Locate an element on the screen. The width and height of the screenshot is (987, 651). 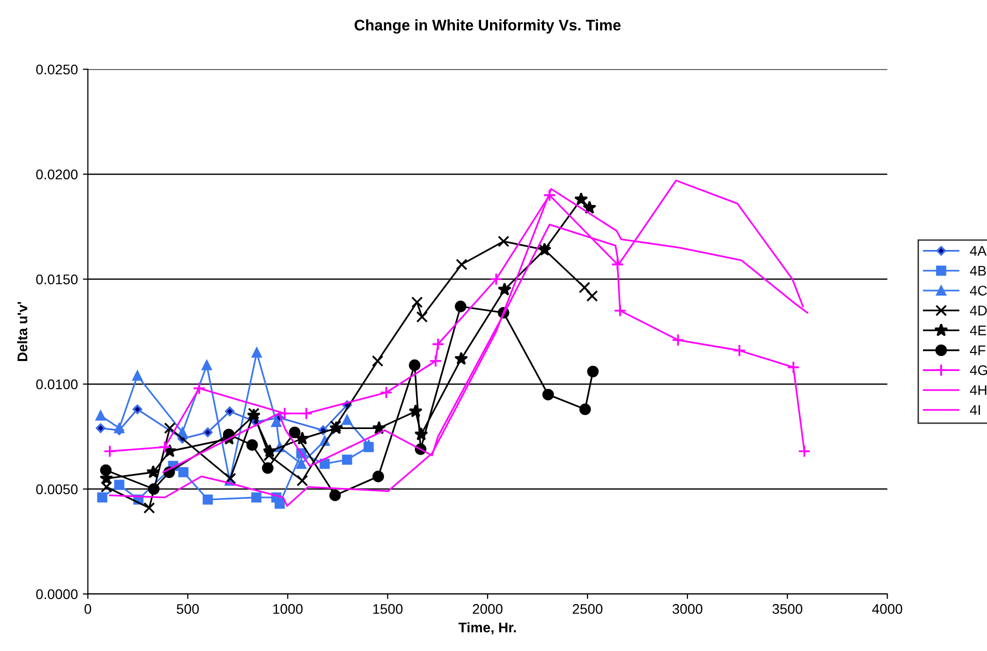
x-axis-title: Time, Hr. is located at coordinates (487, 628).